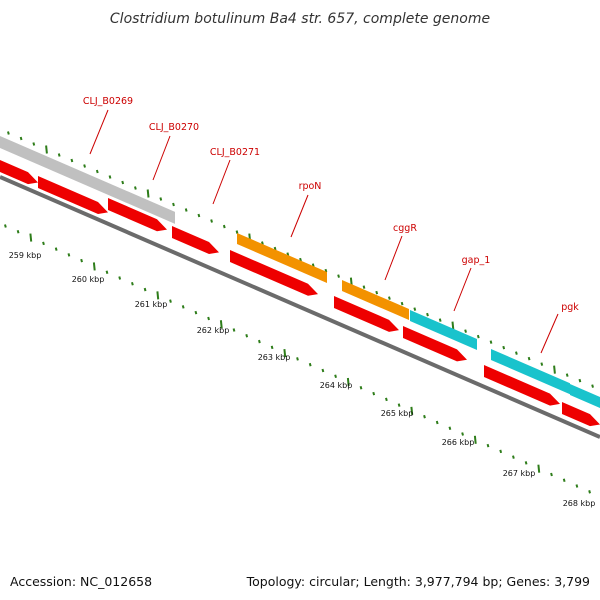 This screenshot has width=600, height=600. Describe the element at coordinates (282, 258) in the screenshot. I see `rpon-feature` at that location.